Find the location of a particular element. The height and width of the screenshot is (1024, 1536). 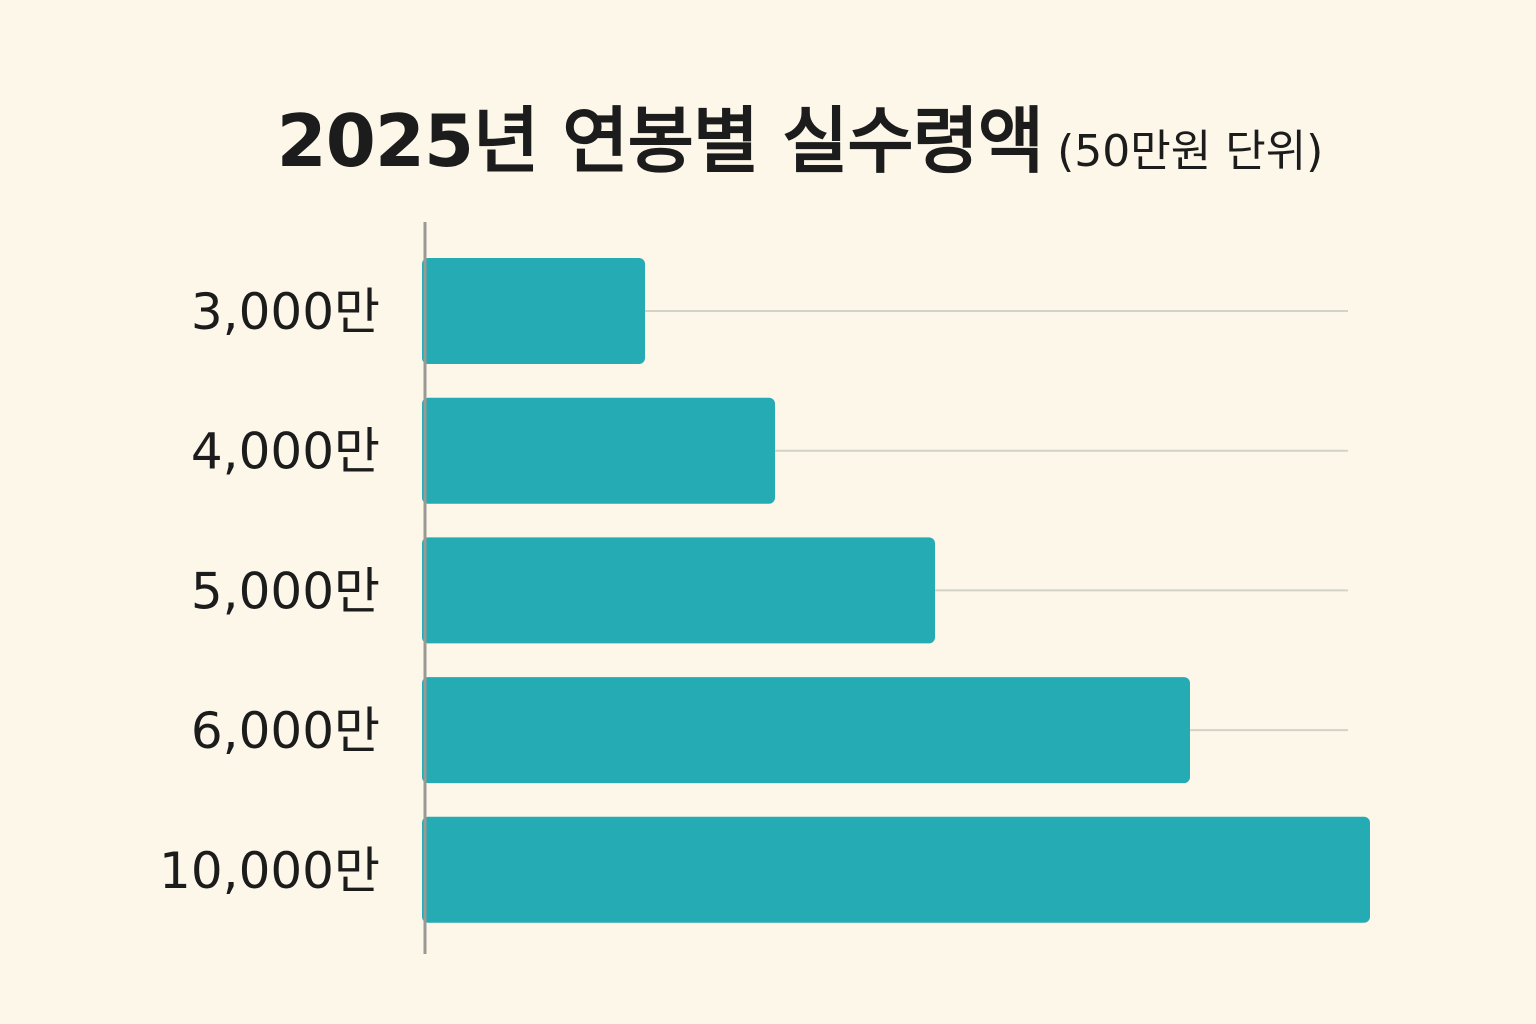

chart-subtitle: (50만원 단위) is located at coordinates (1190, 151).